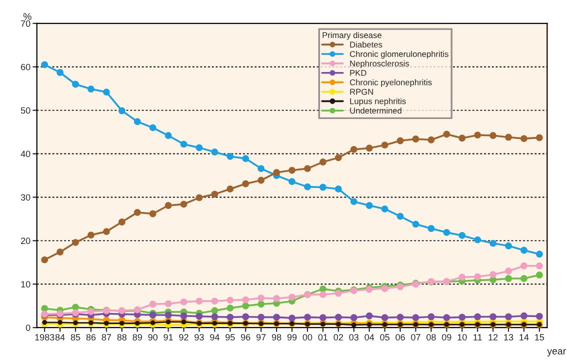  I want to click on x-tick-label: 15, so click(539, 337).